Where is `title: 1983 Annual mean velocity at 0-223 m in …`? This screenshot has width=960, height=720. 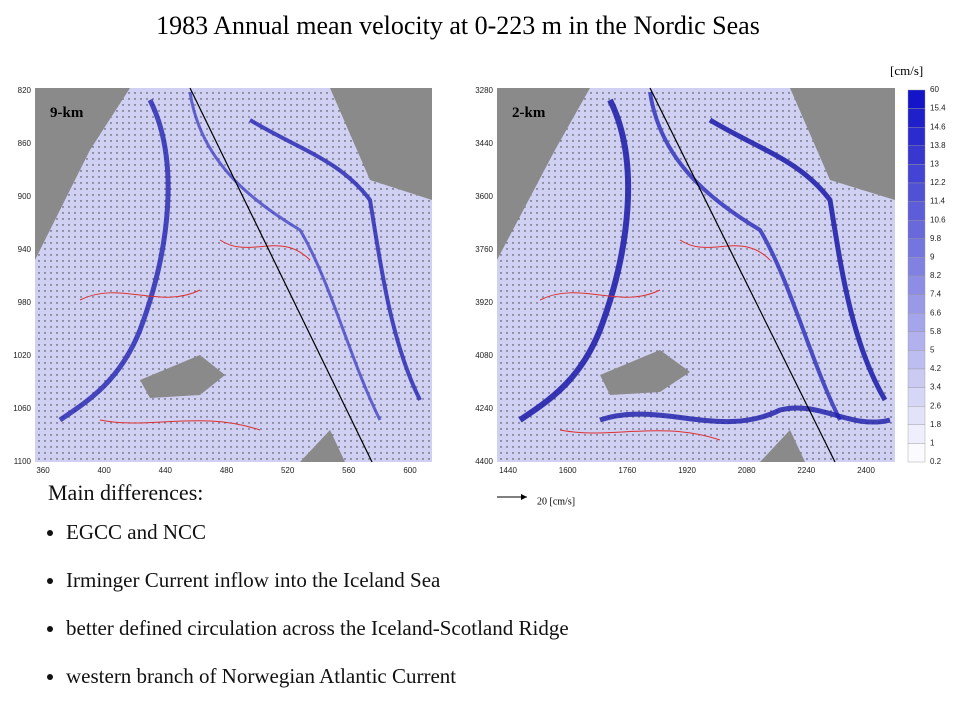 title: 1983 Annual mean velocity at 0-223 m in … is located at coordinates (458, 25).